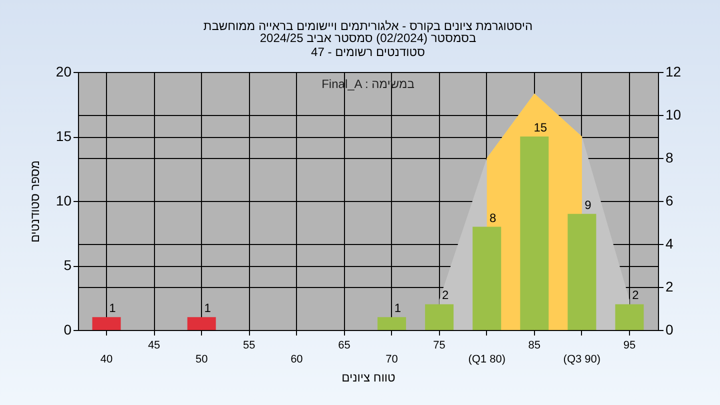 The width and height of the screenshot is (720, 405). Describe the element at coordinates (670, 286) in the screenshot. I see `y2-tick-label: 2` at that location.